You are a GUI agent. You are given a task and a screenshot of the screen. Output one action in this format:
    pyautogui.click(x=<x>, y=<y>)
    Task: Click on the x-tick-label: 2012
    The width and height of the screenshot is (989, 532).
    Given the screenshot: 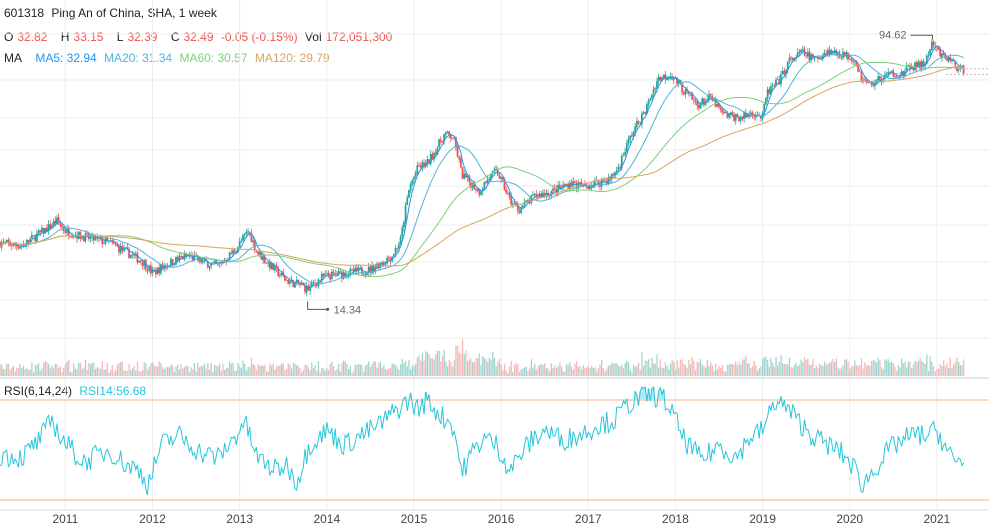 What is the action you would take?
    pyautogui.click(x=152, y=519)
    